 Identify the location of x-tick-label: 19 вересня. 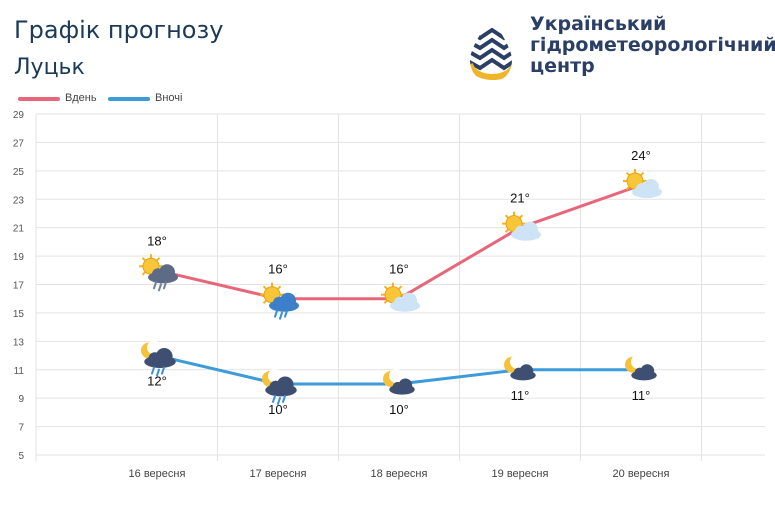
(520, 474).